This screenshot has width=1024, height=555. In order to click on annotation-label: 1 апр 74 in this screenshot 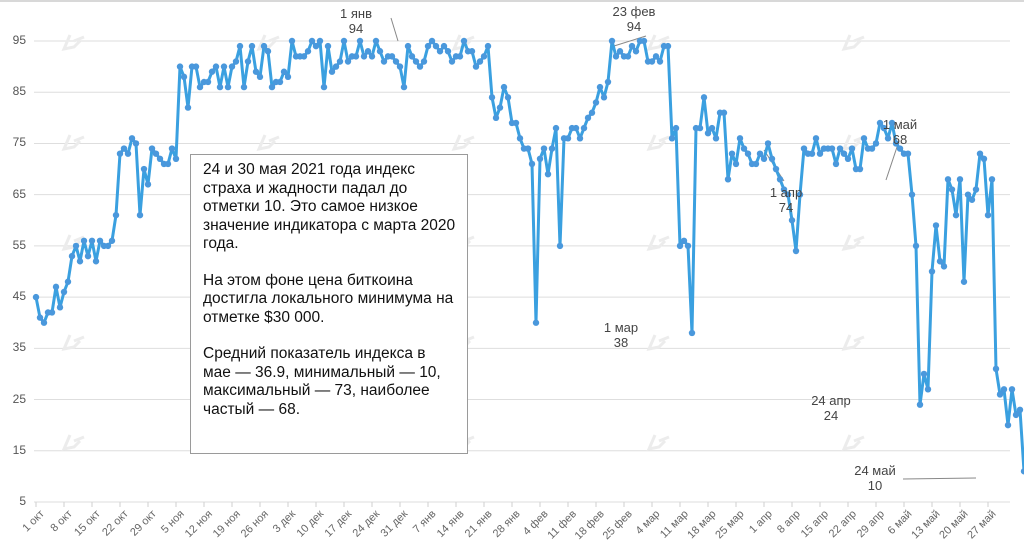, I will do `click(786, 200)`.